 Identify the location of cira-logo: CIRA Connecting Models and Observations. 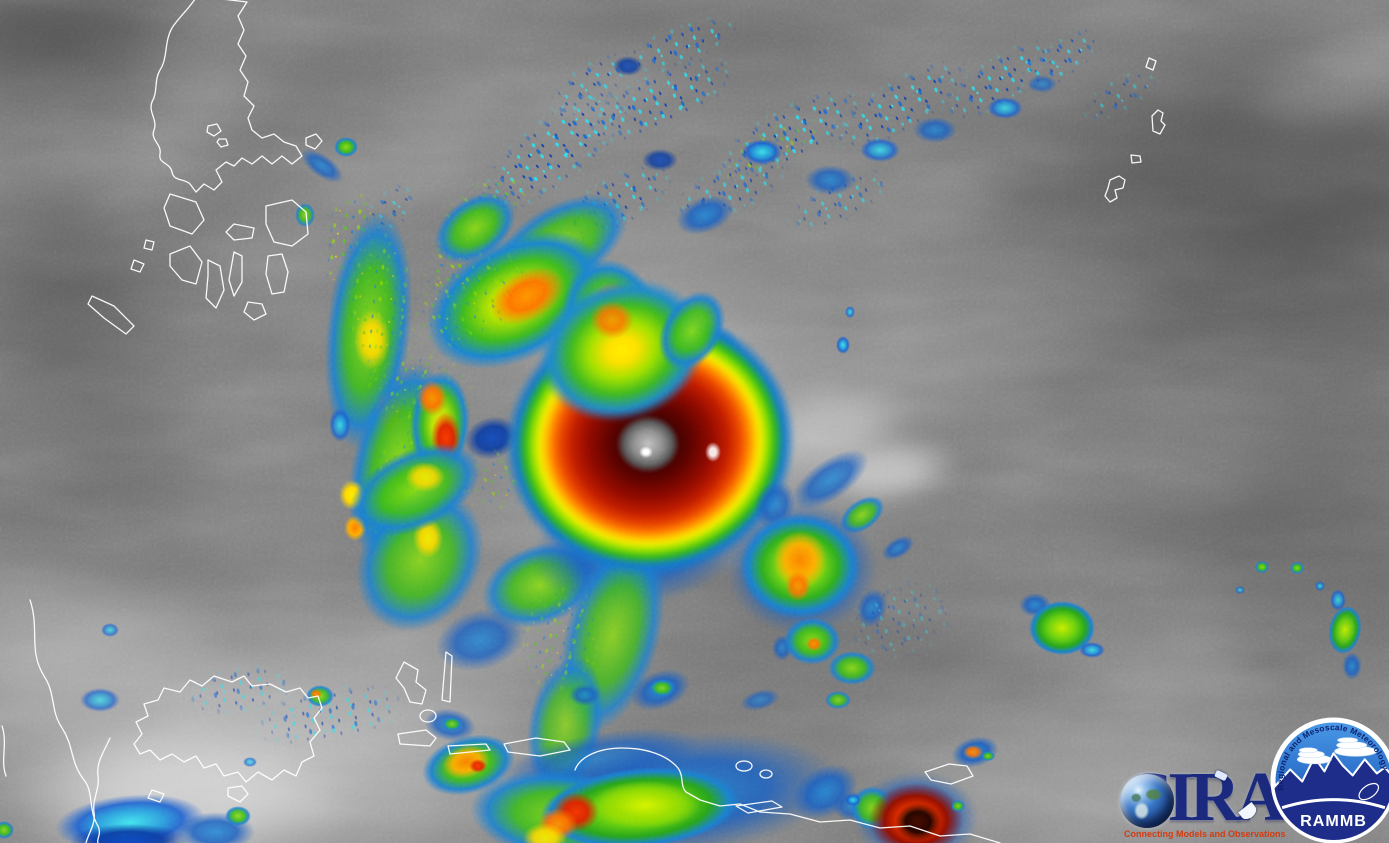
(1206, 803).